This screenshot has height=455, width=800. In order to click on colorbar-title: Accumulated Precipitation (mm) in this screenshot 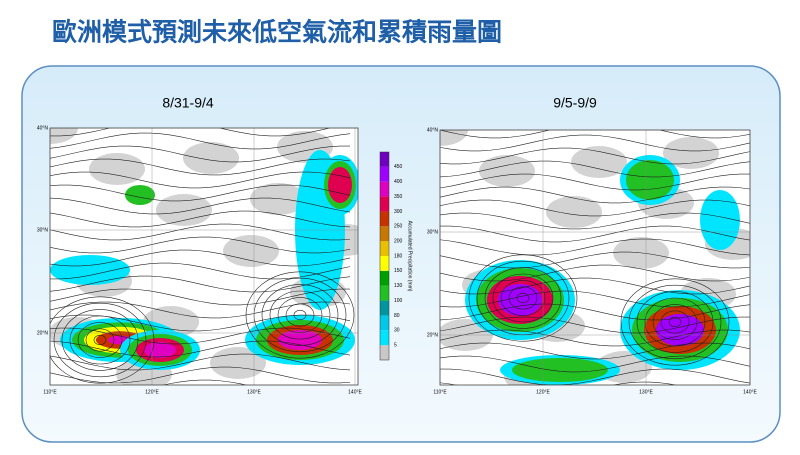, I will do `click(410, 256)`.